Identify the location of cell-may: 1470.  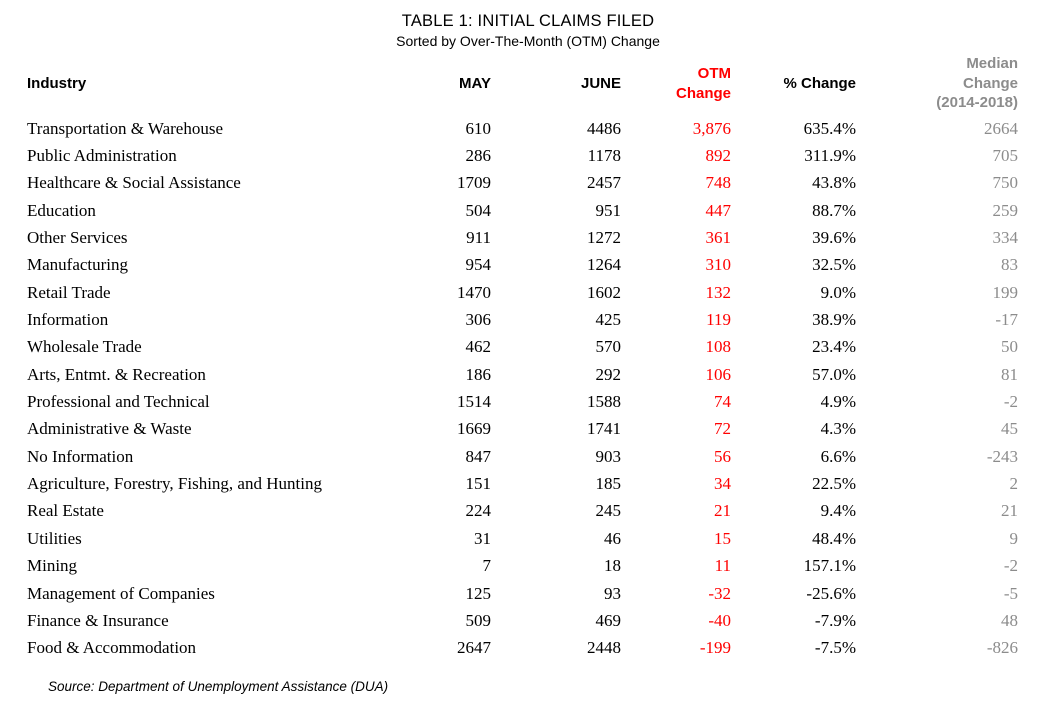
(474, 292).